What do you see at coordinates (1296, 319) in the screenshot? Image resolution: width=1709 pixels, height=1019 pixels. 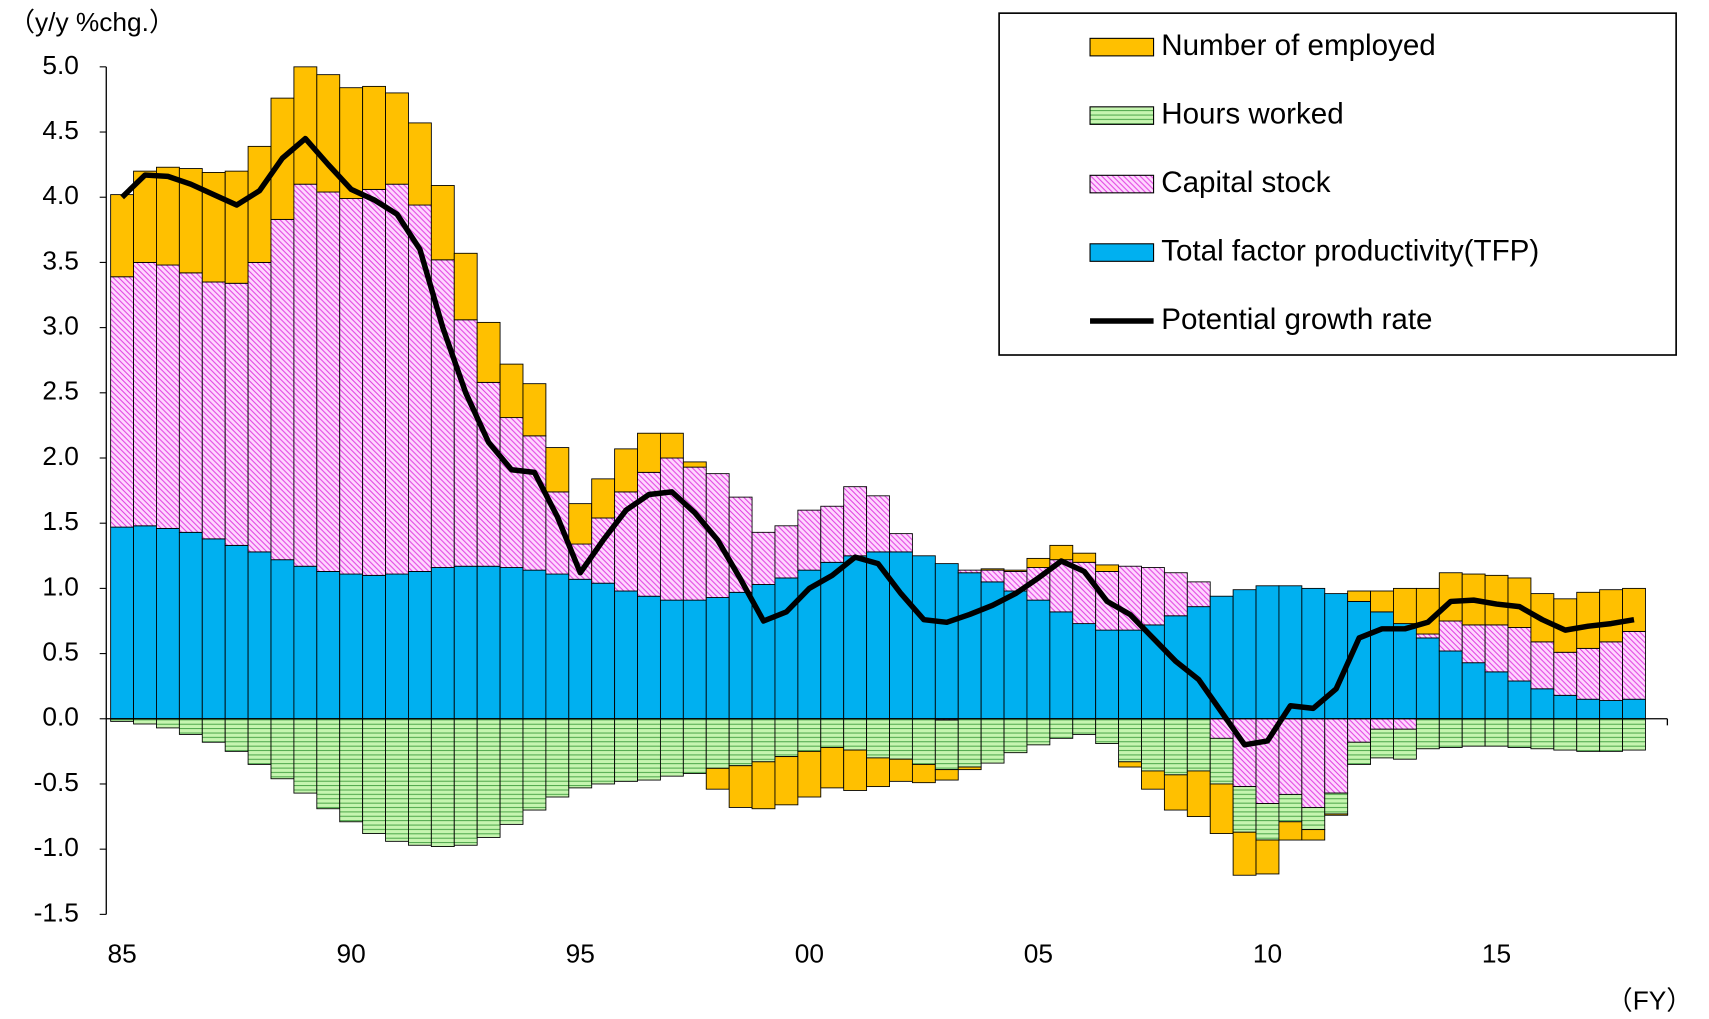 I see `legend-label: Potential growth rate` at bounding box center [1296, 319].